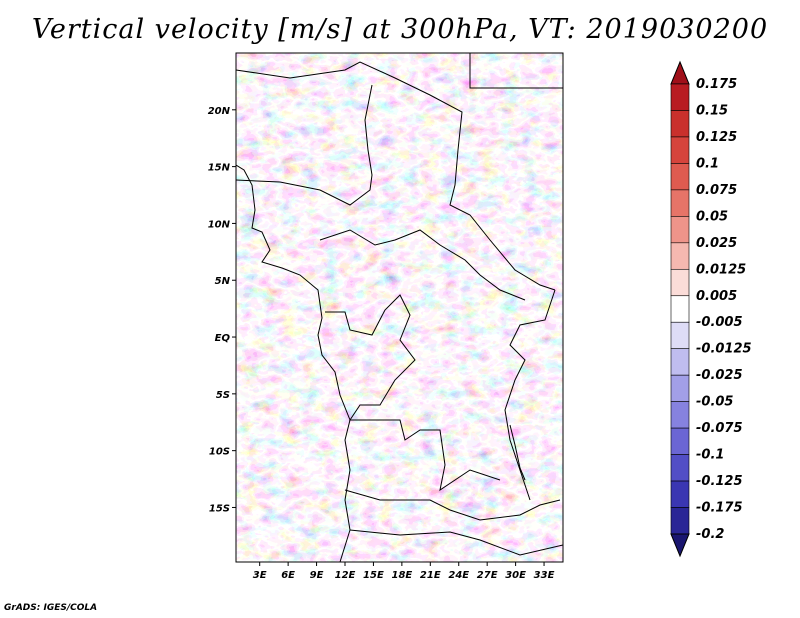 The image size is (800, 618). Describe the element at coordinates (719, 508) in the screenshot. I see `colorbar-level-label: -0.175` at that location.